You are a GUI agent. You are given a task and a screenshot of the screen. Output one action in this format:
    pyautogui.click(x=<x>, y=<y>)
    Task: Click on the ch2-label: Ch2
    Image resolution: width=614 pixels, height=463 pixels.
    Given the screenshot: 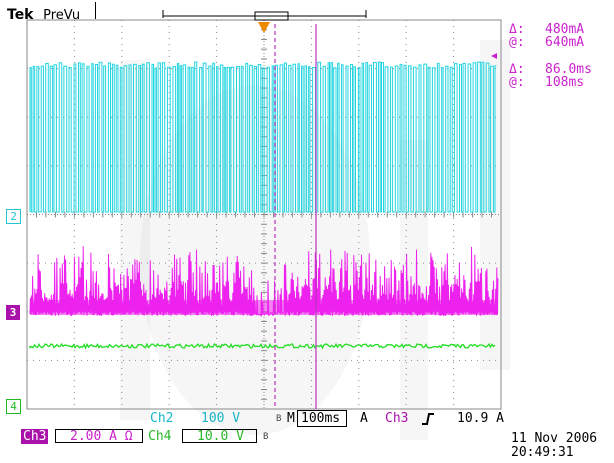 What is the action you would take?
    pyautogui.click(x=162, y=418)
    